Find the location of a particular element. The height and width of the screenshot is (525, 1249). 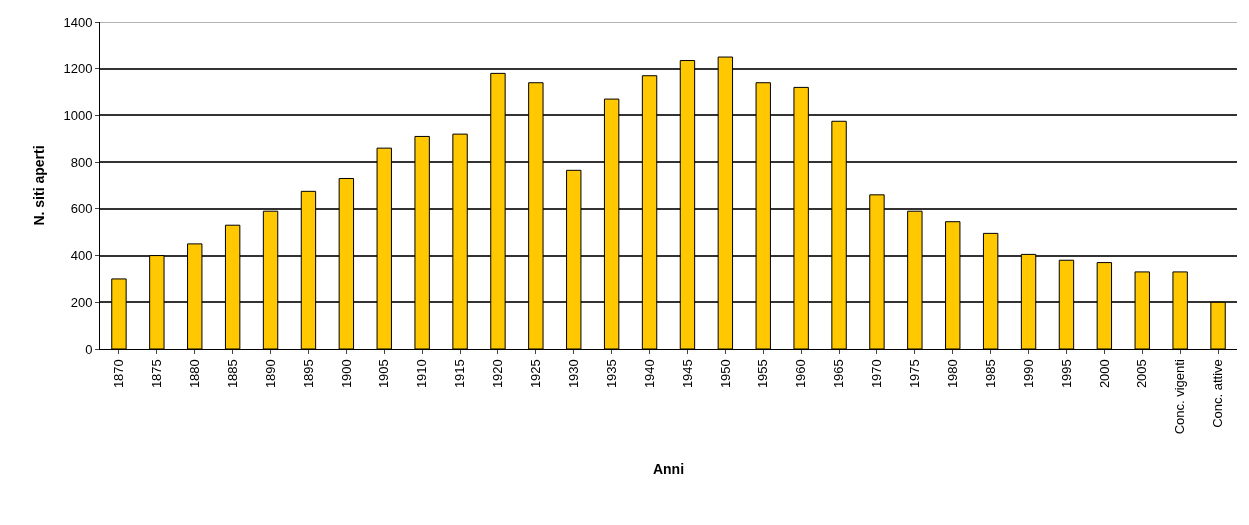

x-axis-title: Anni is located at coordinates (668, 468).